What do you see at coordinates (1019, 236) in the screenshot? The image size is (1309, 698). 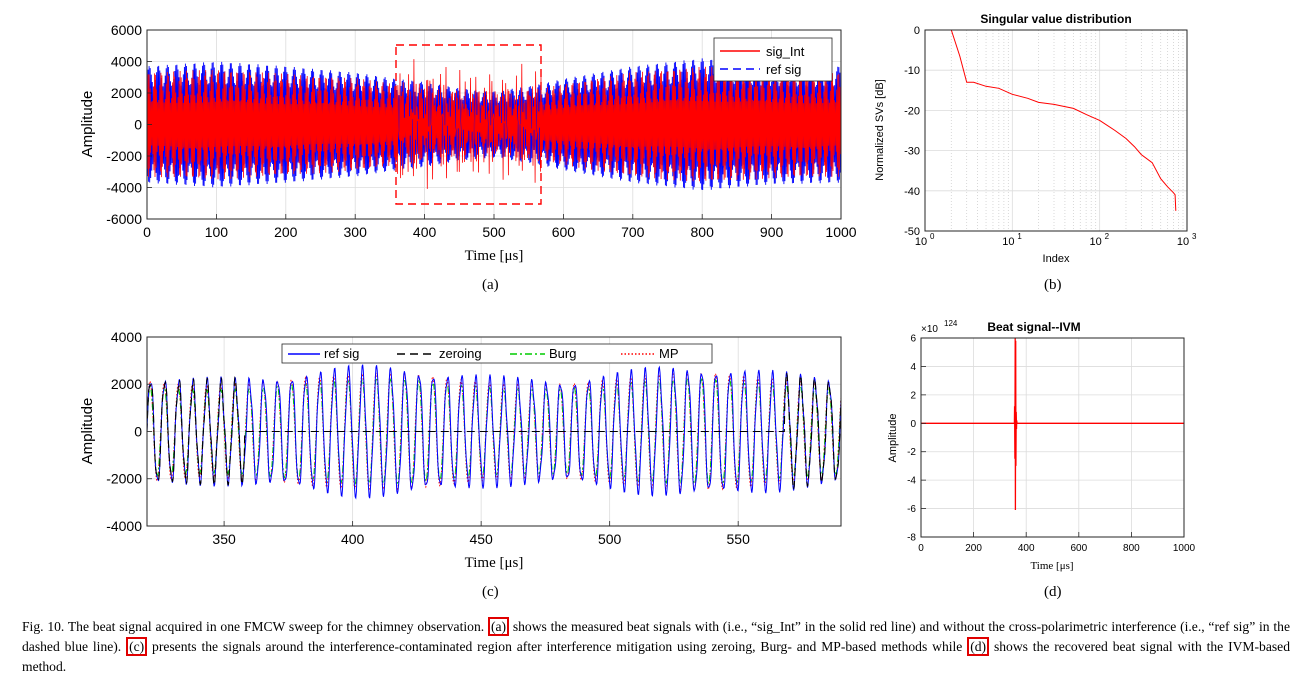 I see `tick-label-x-exponent: 1` at bounding box center [1019, 236].